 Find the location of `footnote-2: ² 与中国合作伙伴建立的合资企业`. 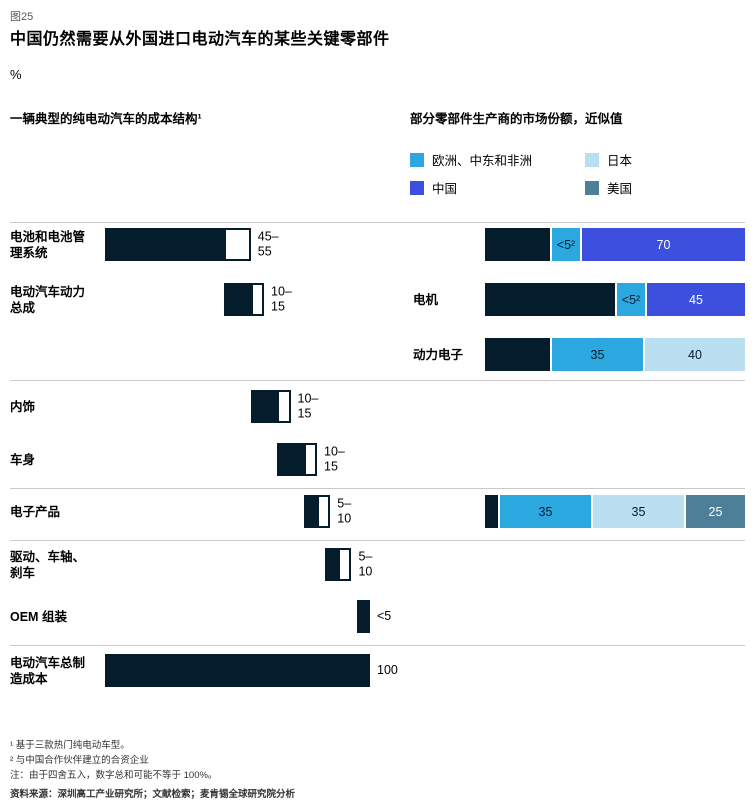

footnote-2: ² 与中国合作伙伴建立的合资企业 is located at coordinates (79, 760).